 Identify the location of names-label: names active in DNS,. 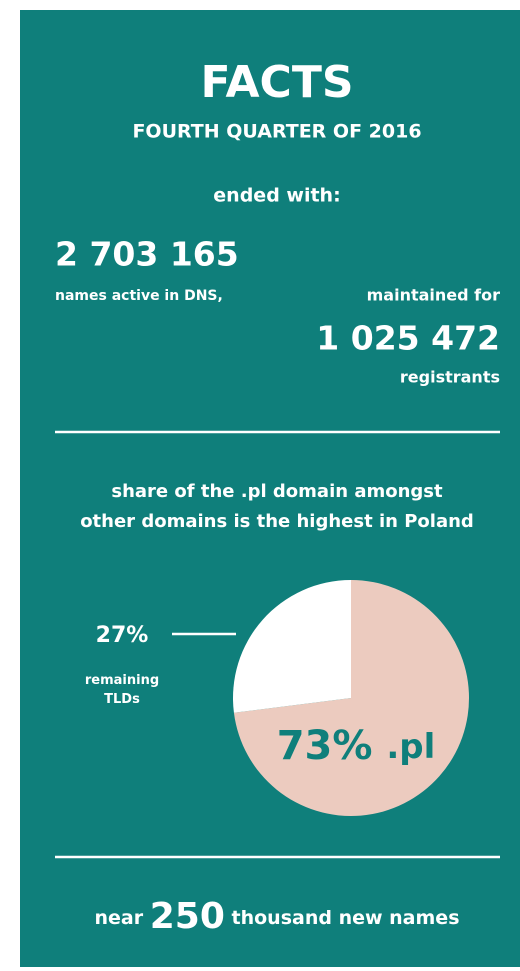
(139, 296).